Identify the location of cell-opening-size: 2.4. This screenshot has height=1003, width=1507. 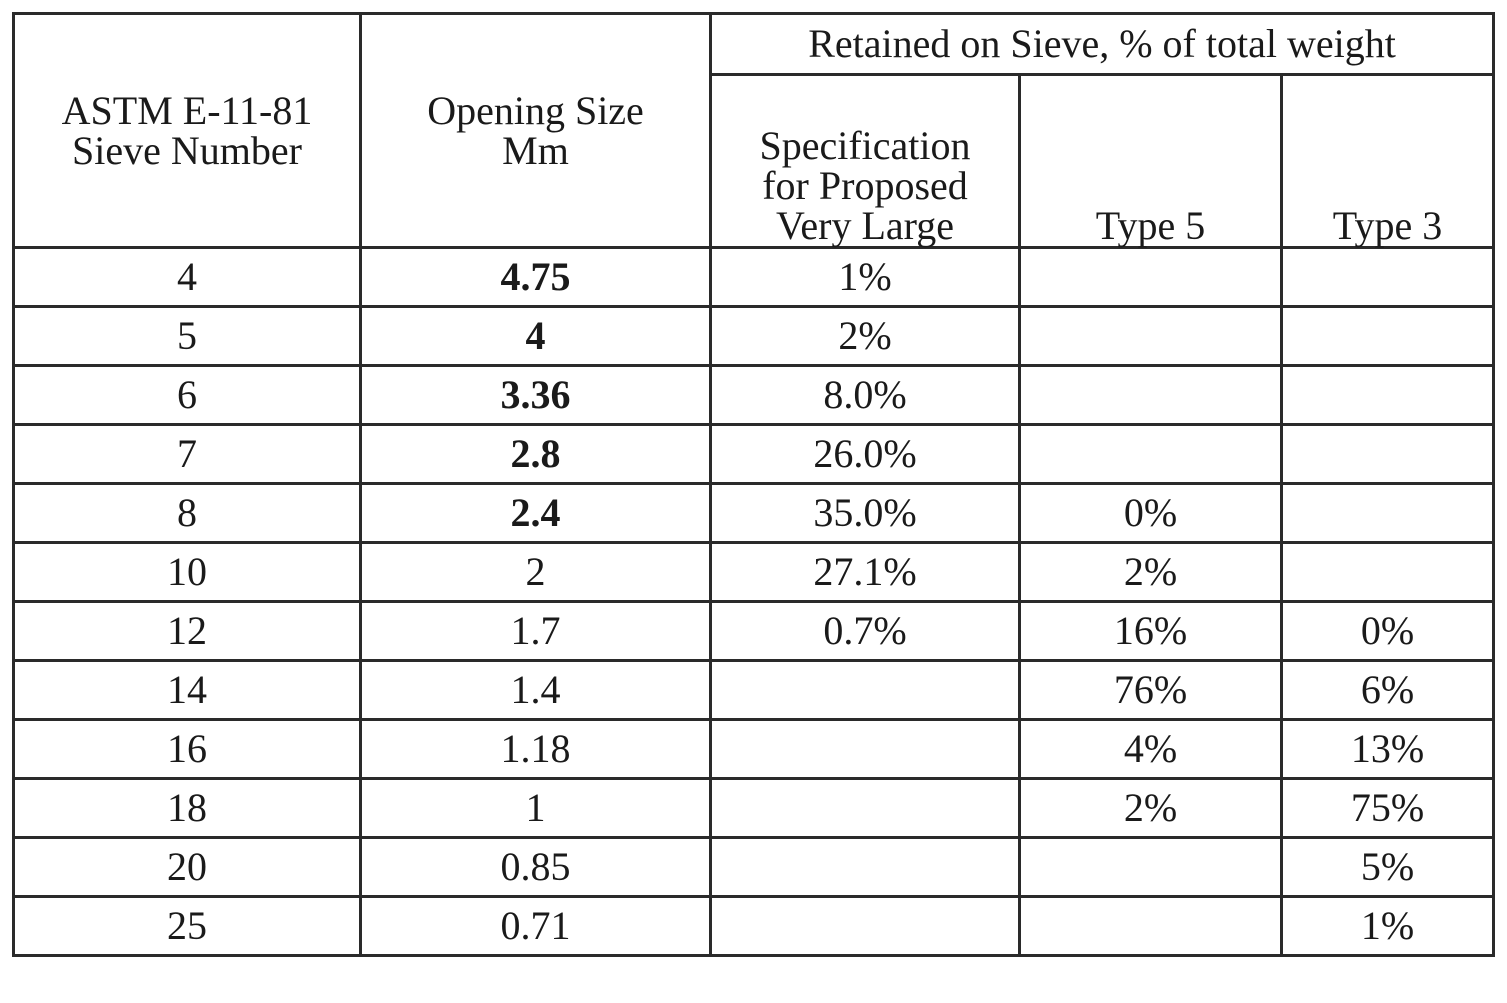
(536, 513).